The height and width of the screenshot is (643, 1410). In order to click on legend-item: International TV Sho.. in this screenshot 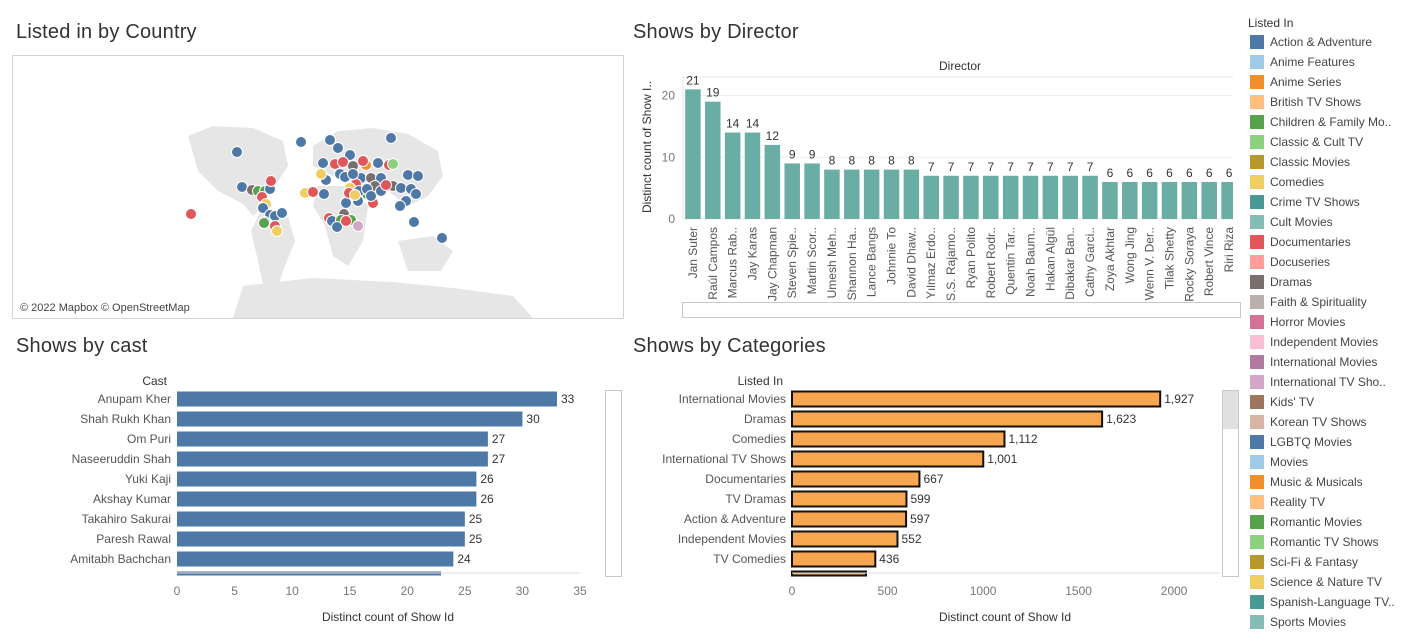, I will do `click(1318, 382)`.